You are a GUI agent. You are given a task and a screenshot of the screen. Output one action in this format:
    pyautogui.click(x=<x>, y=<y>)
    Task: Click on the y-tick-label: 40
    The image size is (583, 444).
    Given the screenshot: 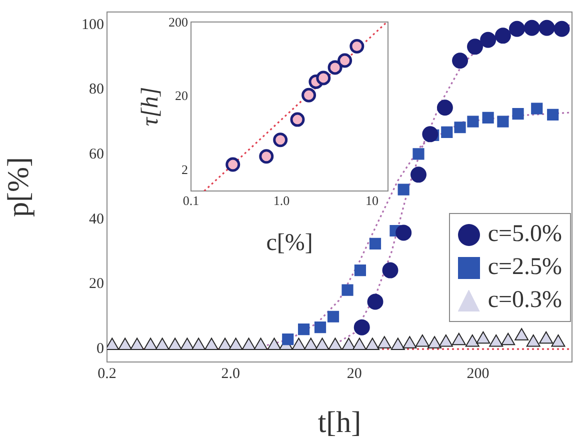 What is the action you would take?
    pyautogui.click(x=96, y=219)
    